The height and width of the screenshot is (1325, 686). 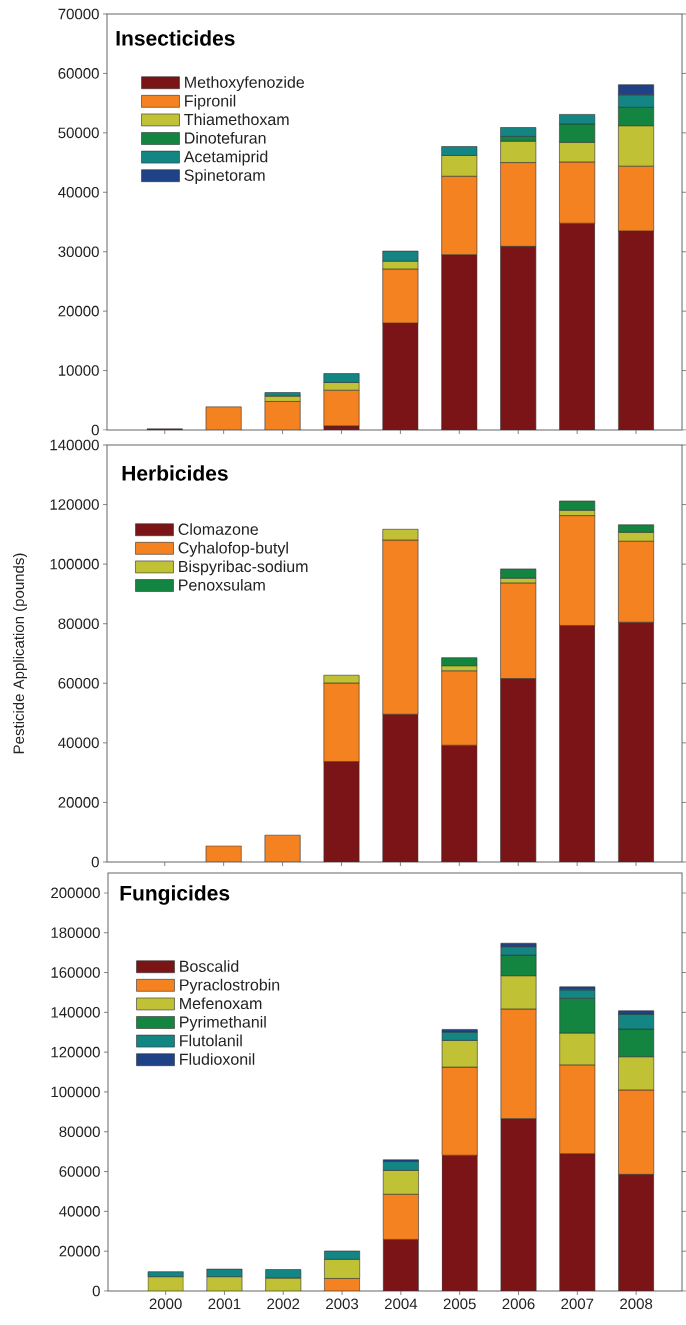 I want to click on legend-label: Clomazone, so click(x=218, y=529).